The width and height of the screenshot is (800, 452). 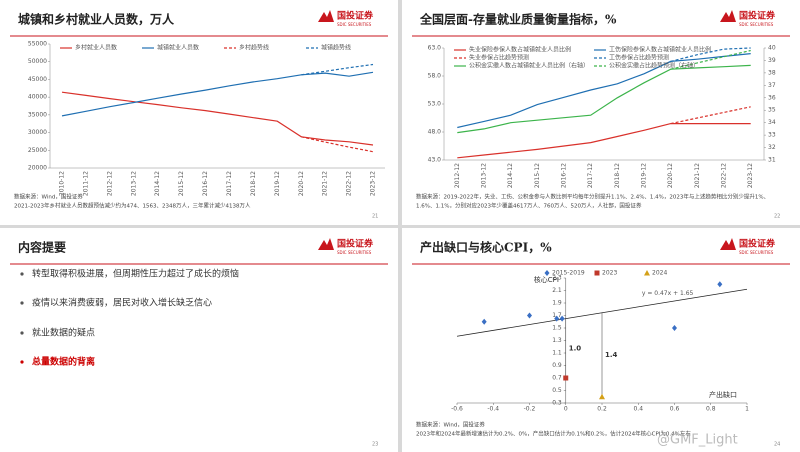 What do you see at coordinates (61, 183) in the screenshot?
I see `x-tick-label: 2010-12` at bounding box center [61, 183].